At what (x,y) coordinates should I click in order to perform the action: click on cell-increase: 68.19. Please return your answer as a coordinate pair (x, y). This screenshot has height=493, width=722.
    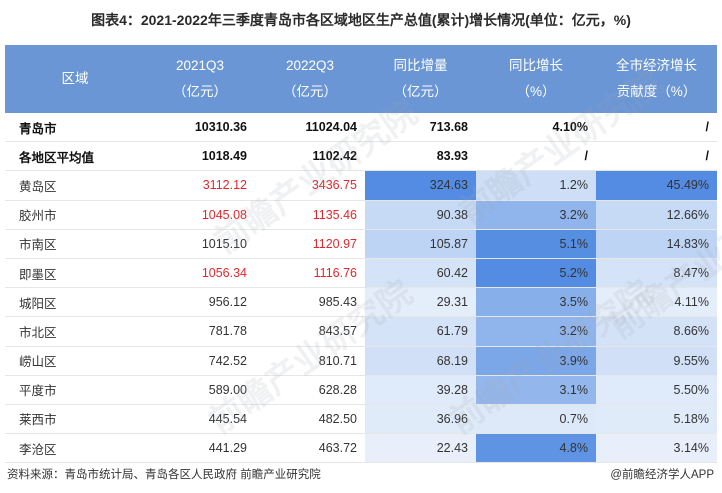
    Looking at the image, I should click on (420, 361).